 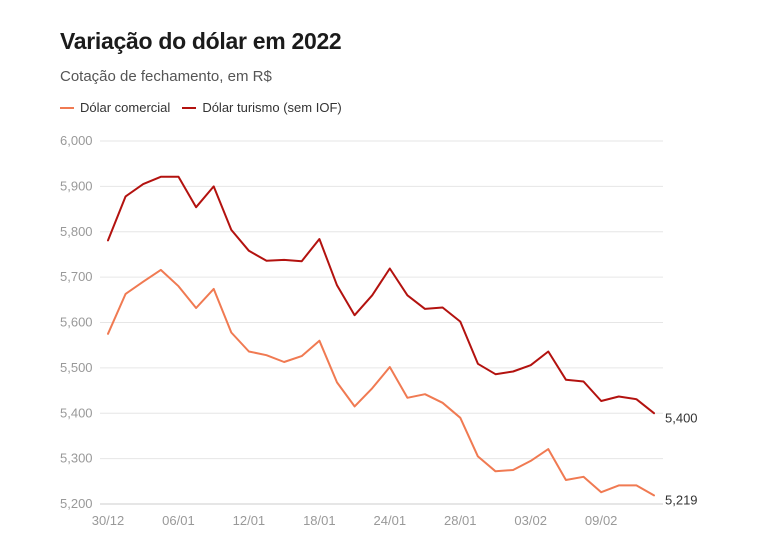 I want to click on x-tick-label: 03/02, so click(x=530, y=520).